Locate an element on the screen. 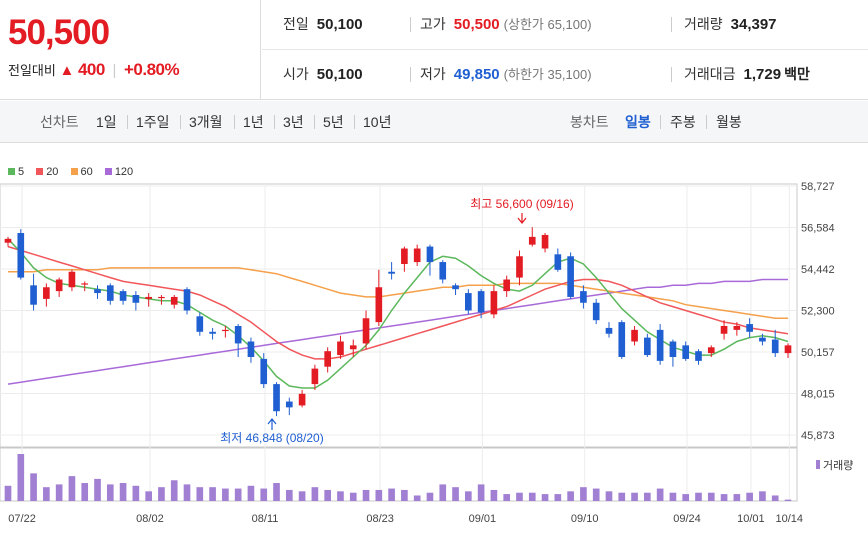  volume-label: 거래량 is located at coordinates (703, 24).